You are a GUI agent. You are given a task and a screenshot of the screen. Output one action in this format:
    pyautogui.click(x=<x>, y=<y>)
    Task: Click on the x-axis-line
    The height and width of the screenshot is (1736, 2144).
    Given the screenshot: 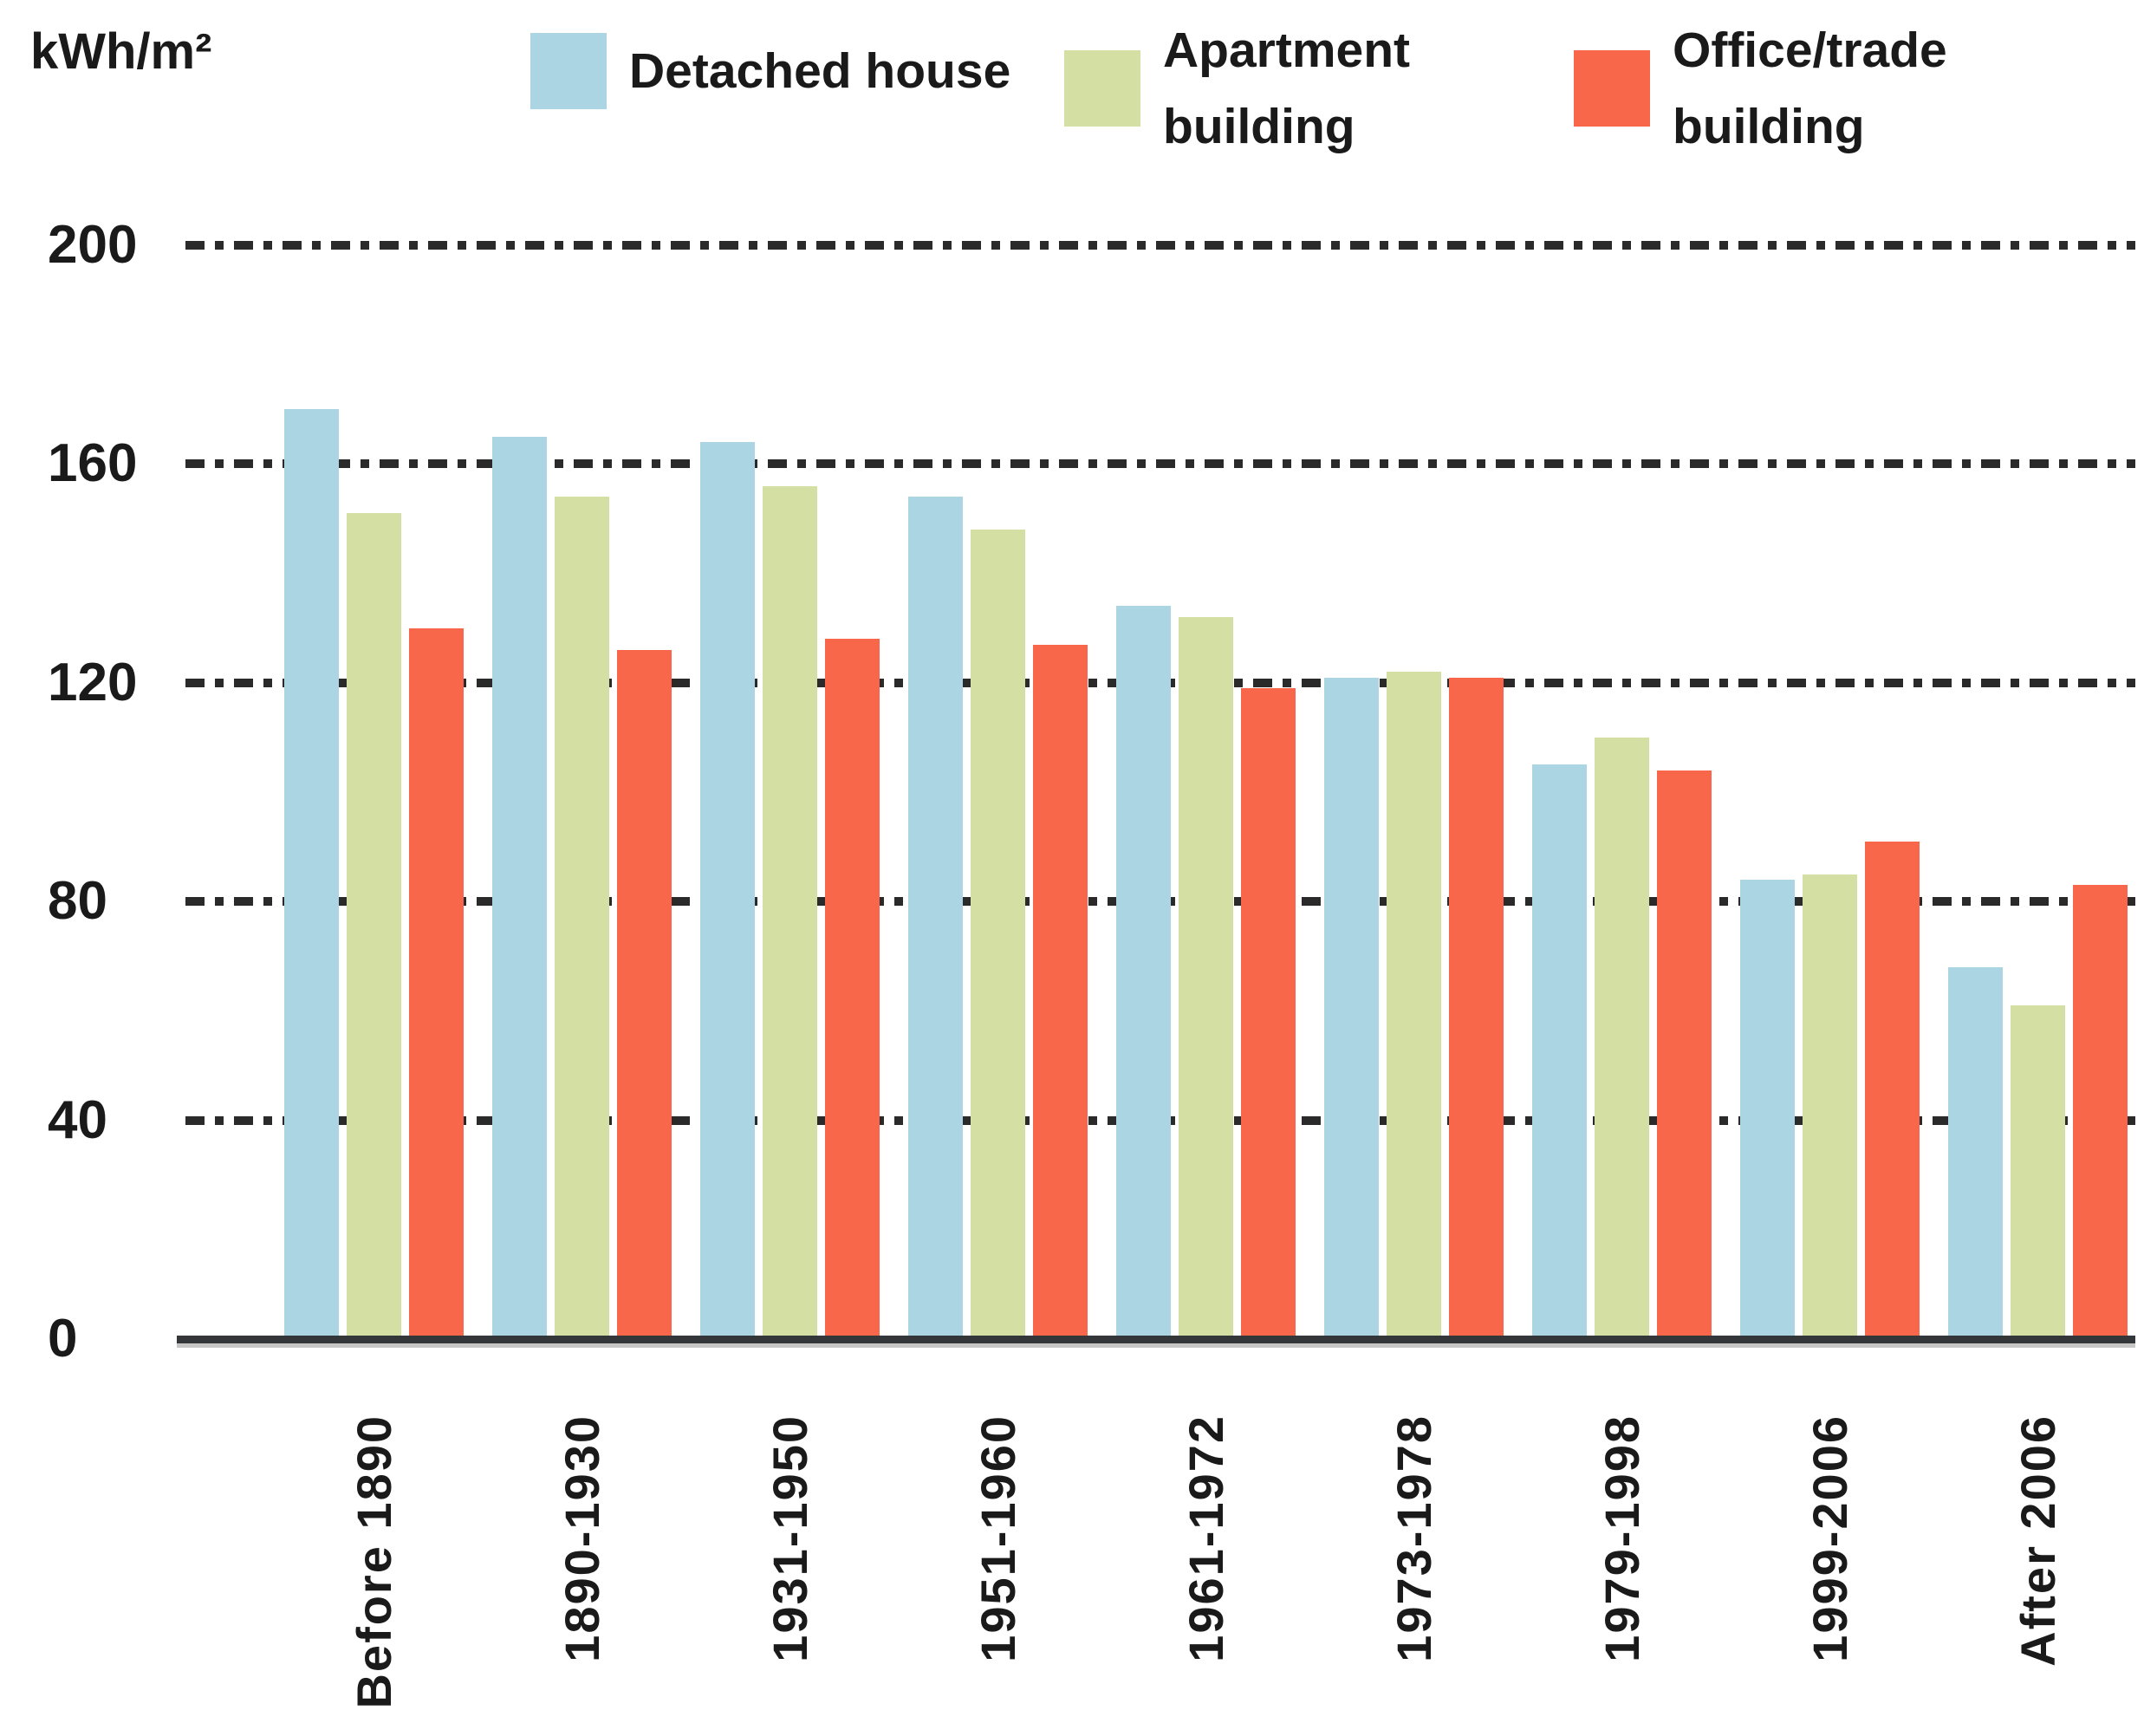 What is the action you would take?
    pyautogui.click(x=1156, y=1339)
    